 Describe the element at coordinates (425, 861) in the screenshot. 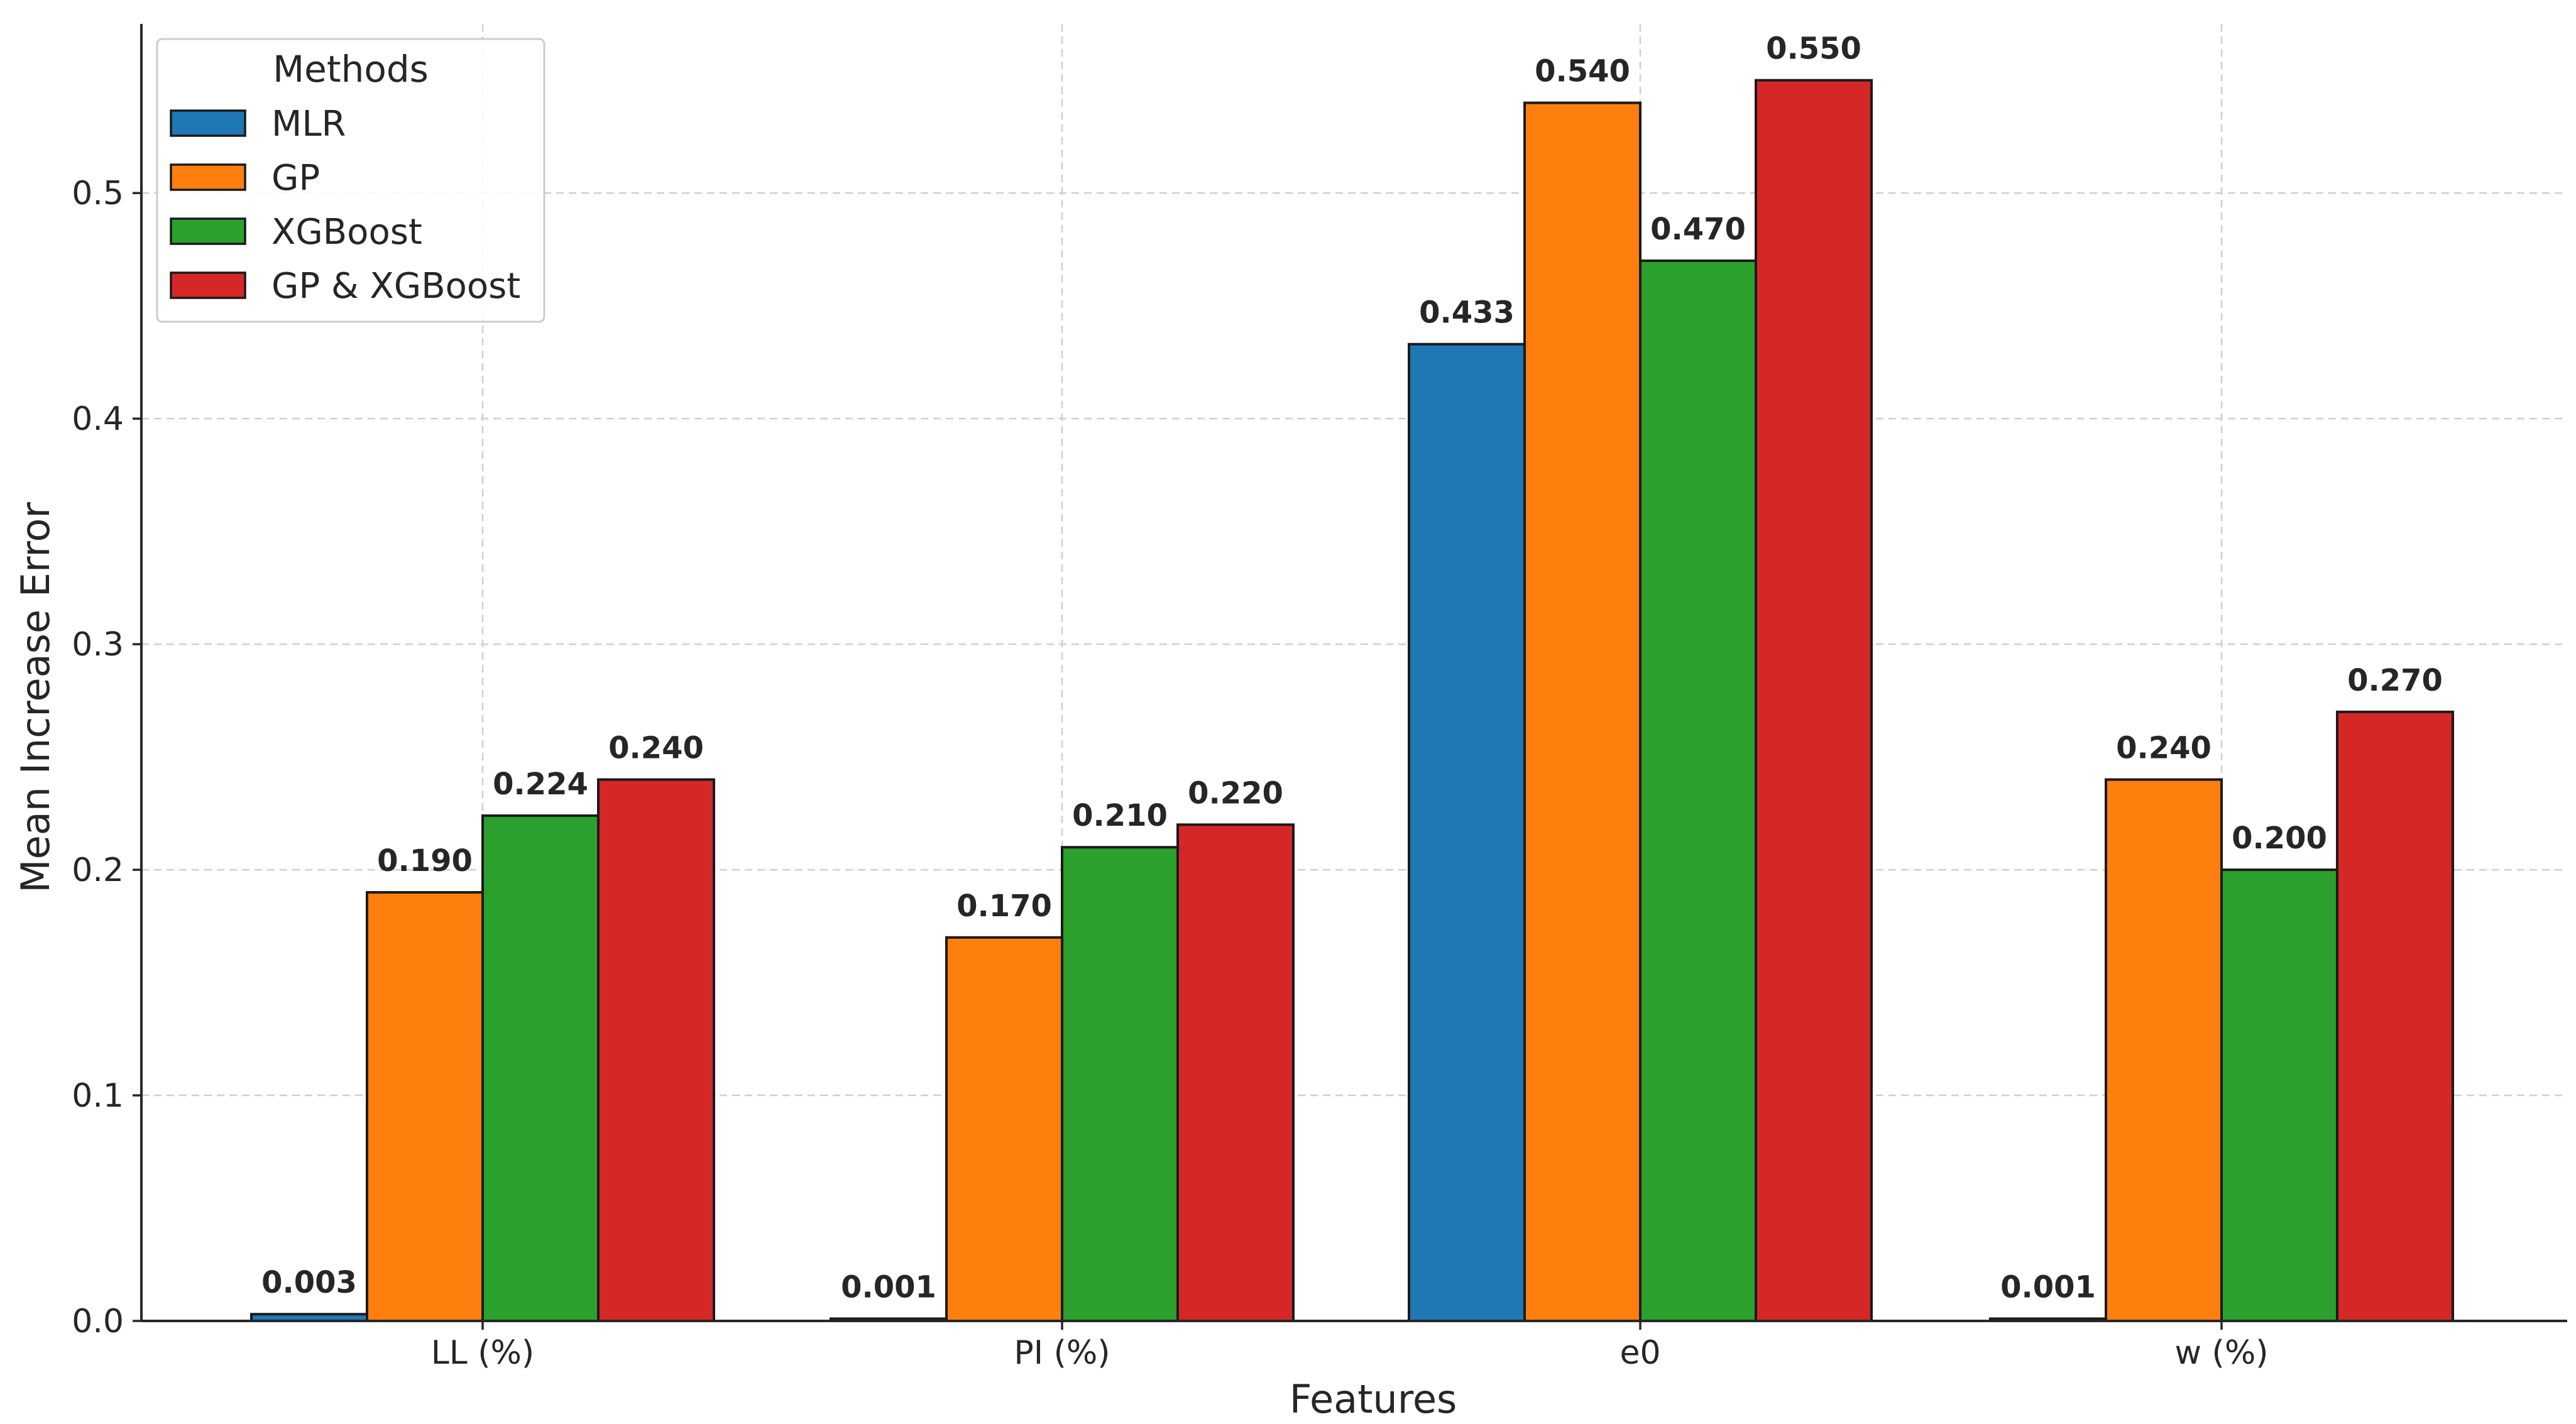

I see `data-label: 0.190` at that location.